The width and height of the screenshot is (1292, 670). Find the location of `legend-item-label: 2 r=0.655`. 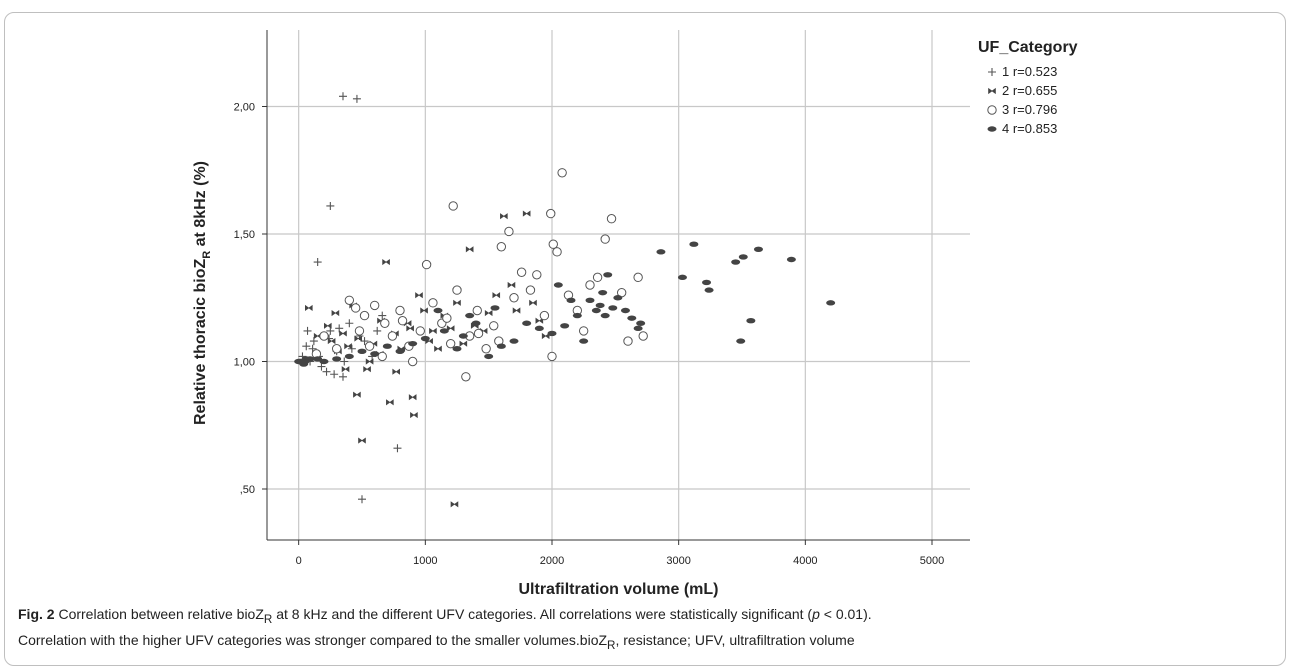

legend-item-label: 2 r=0.655 is located at coordinates (1029, 90).